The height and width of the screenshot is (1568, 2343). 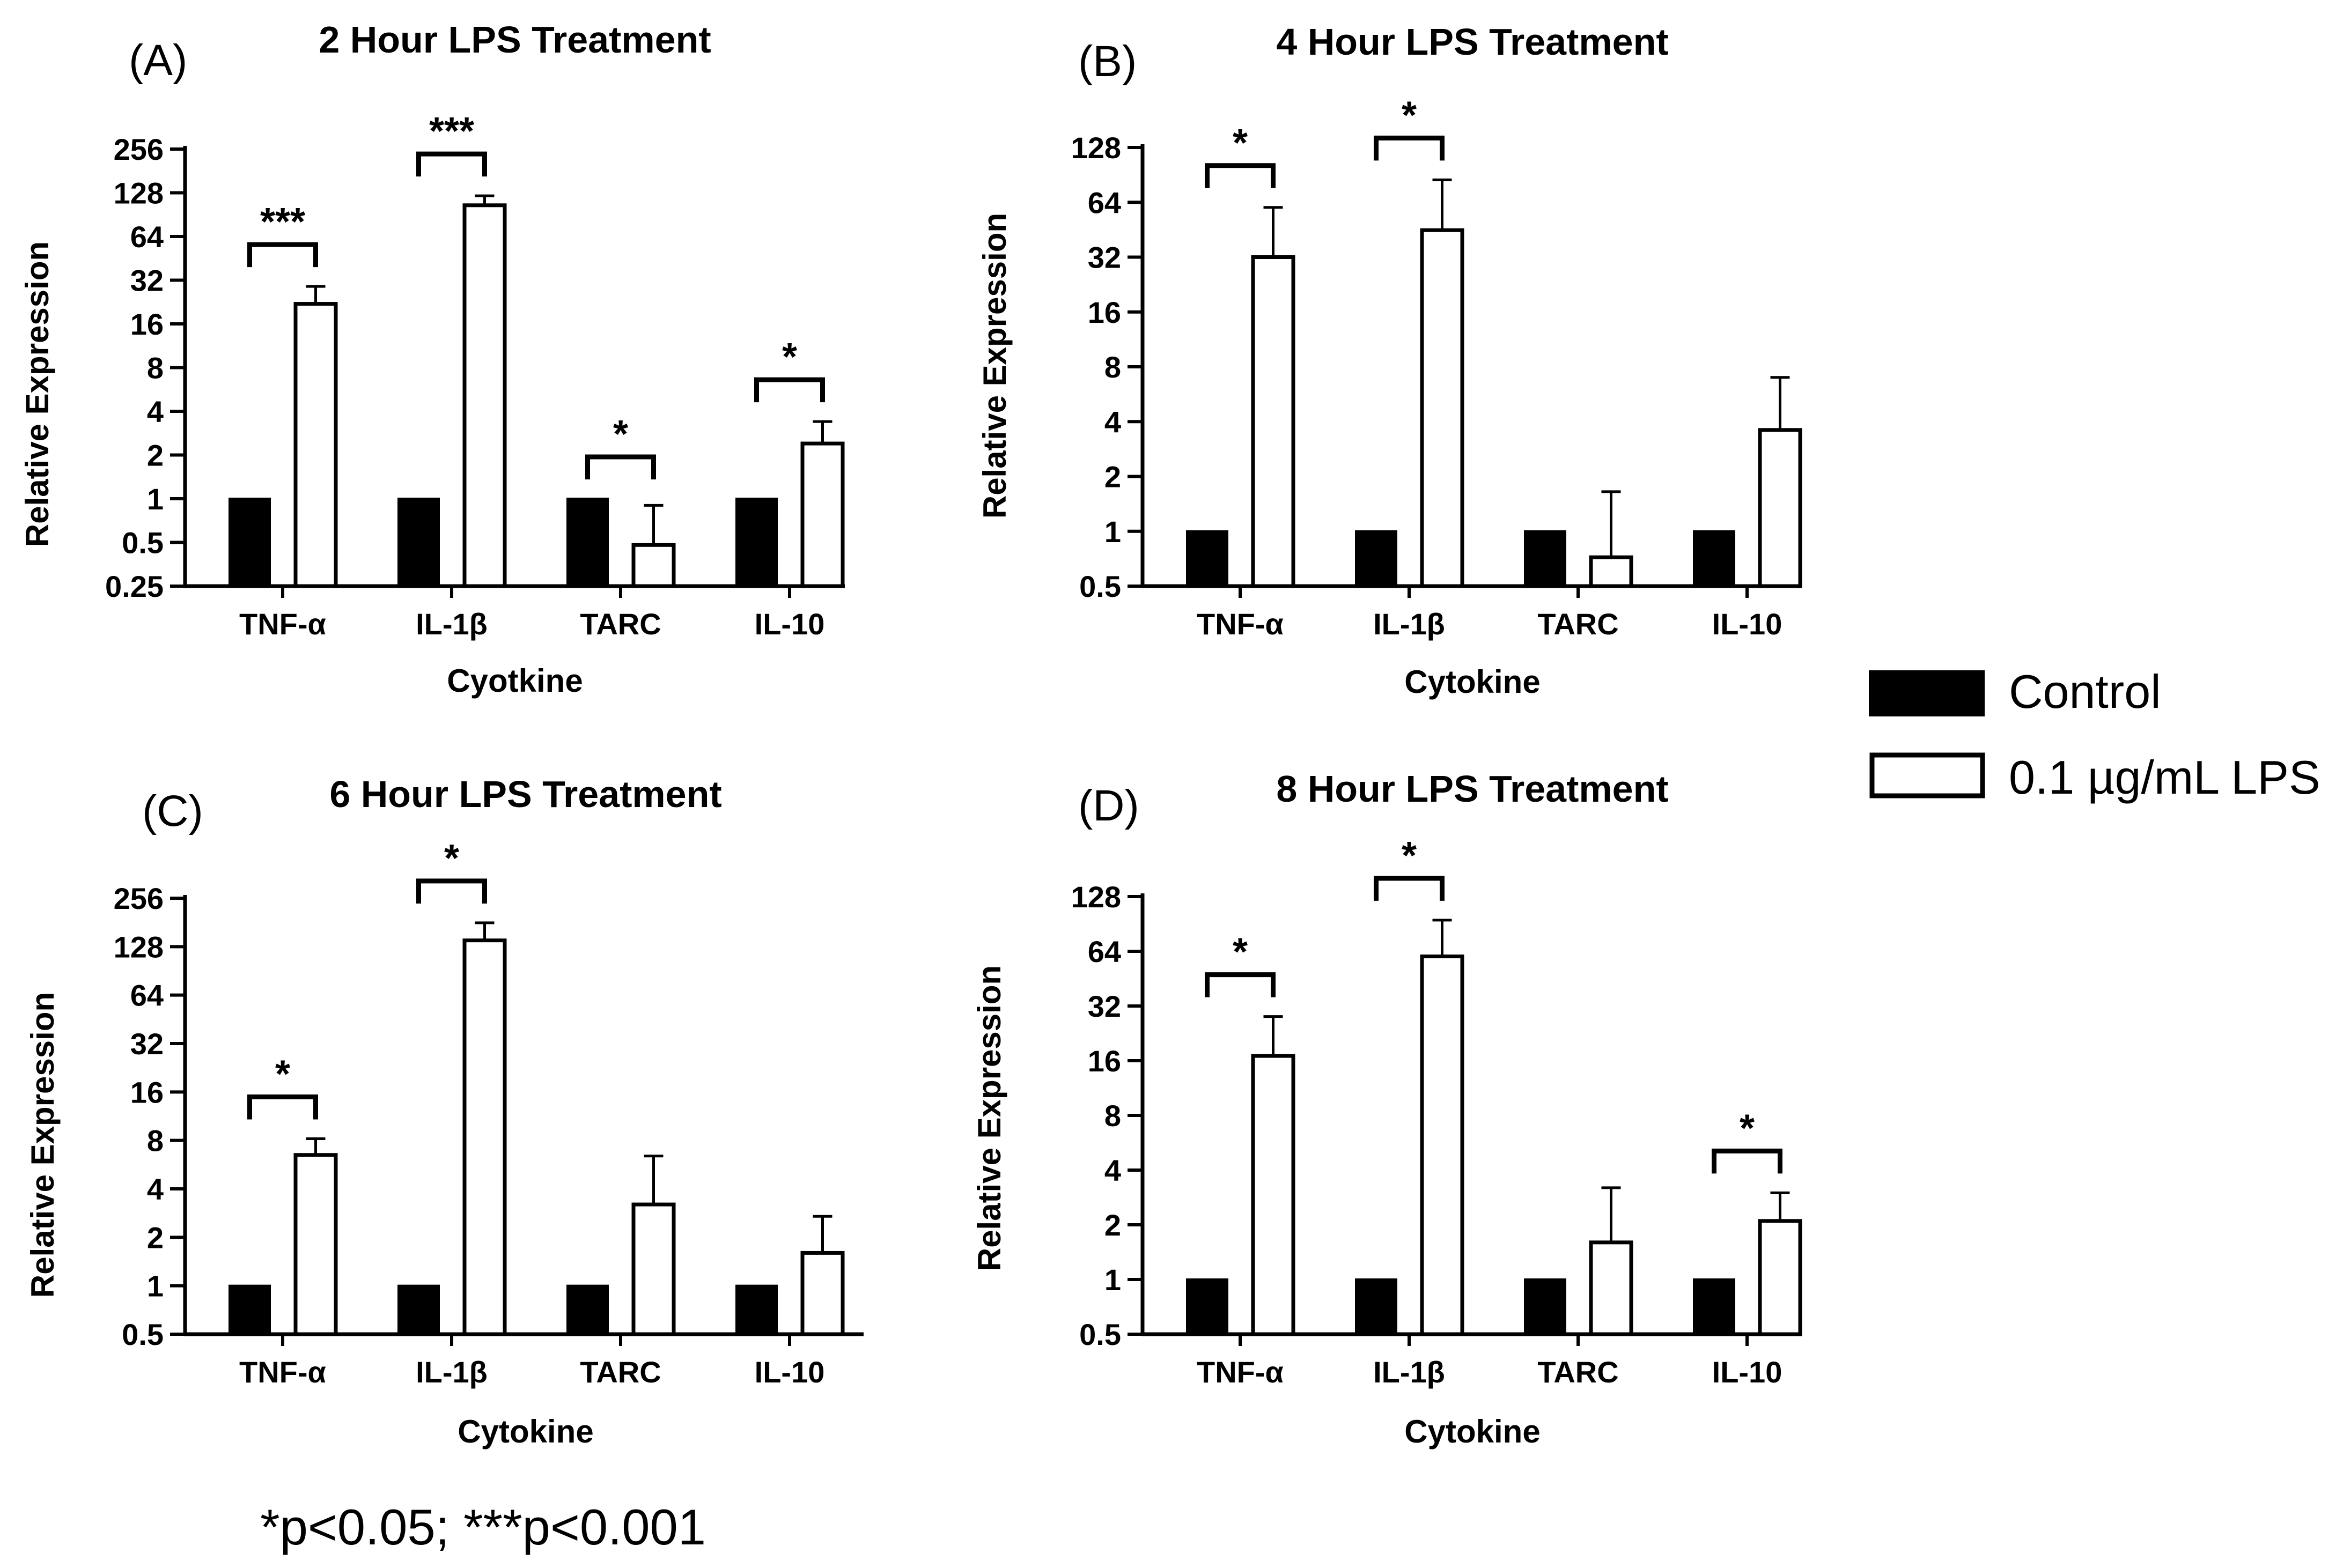 What do you see at coordinates (2164, 777) in the screenshot?
I see `legend-lps-label: 0.1 µg/mL LPS` at bounding box center [2164, 777].